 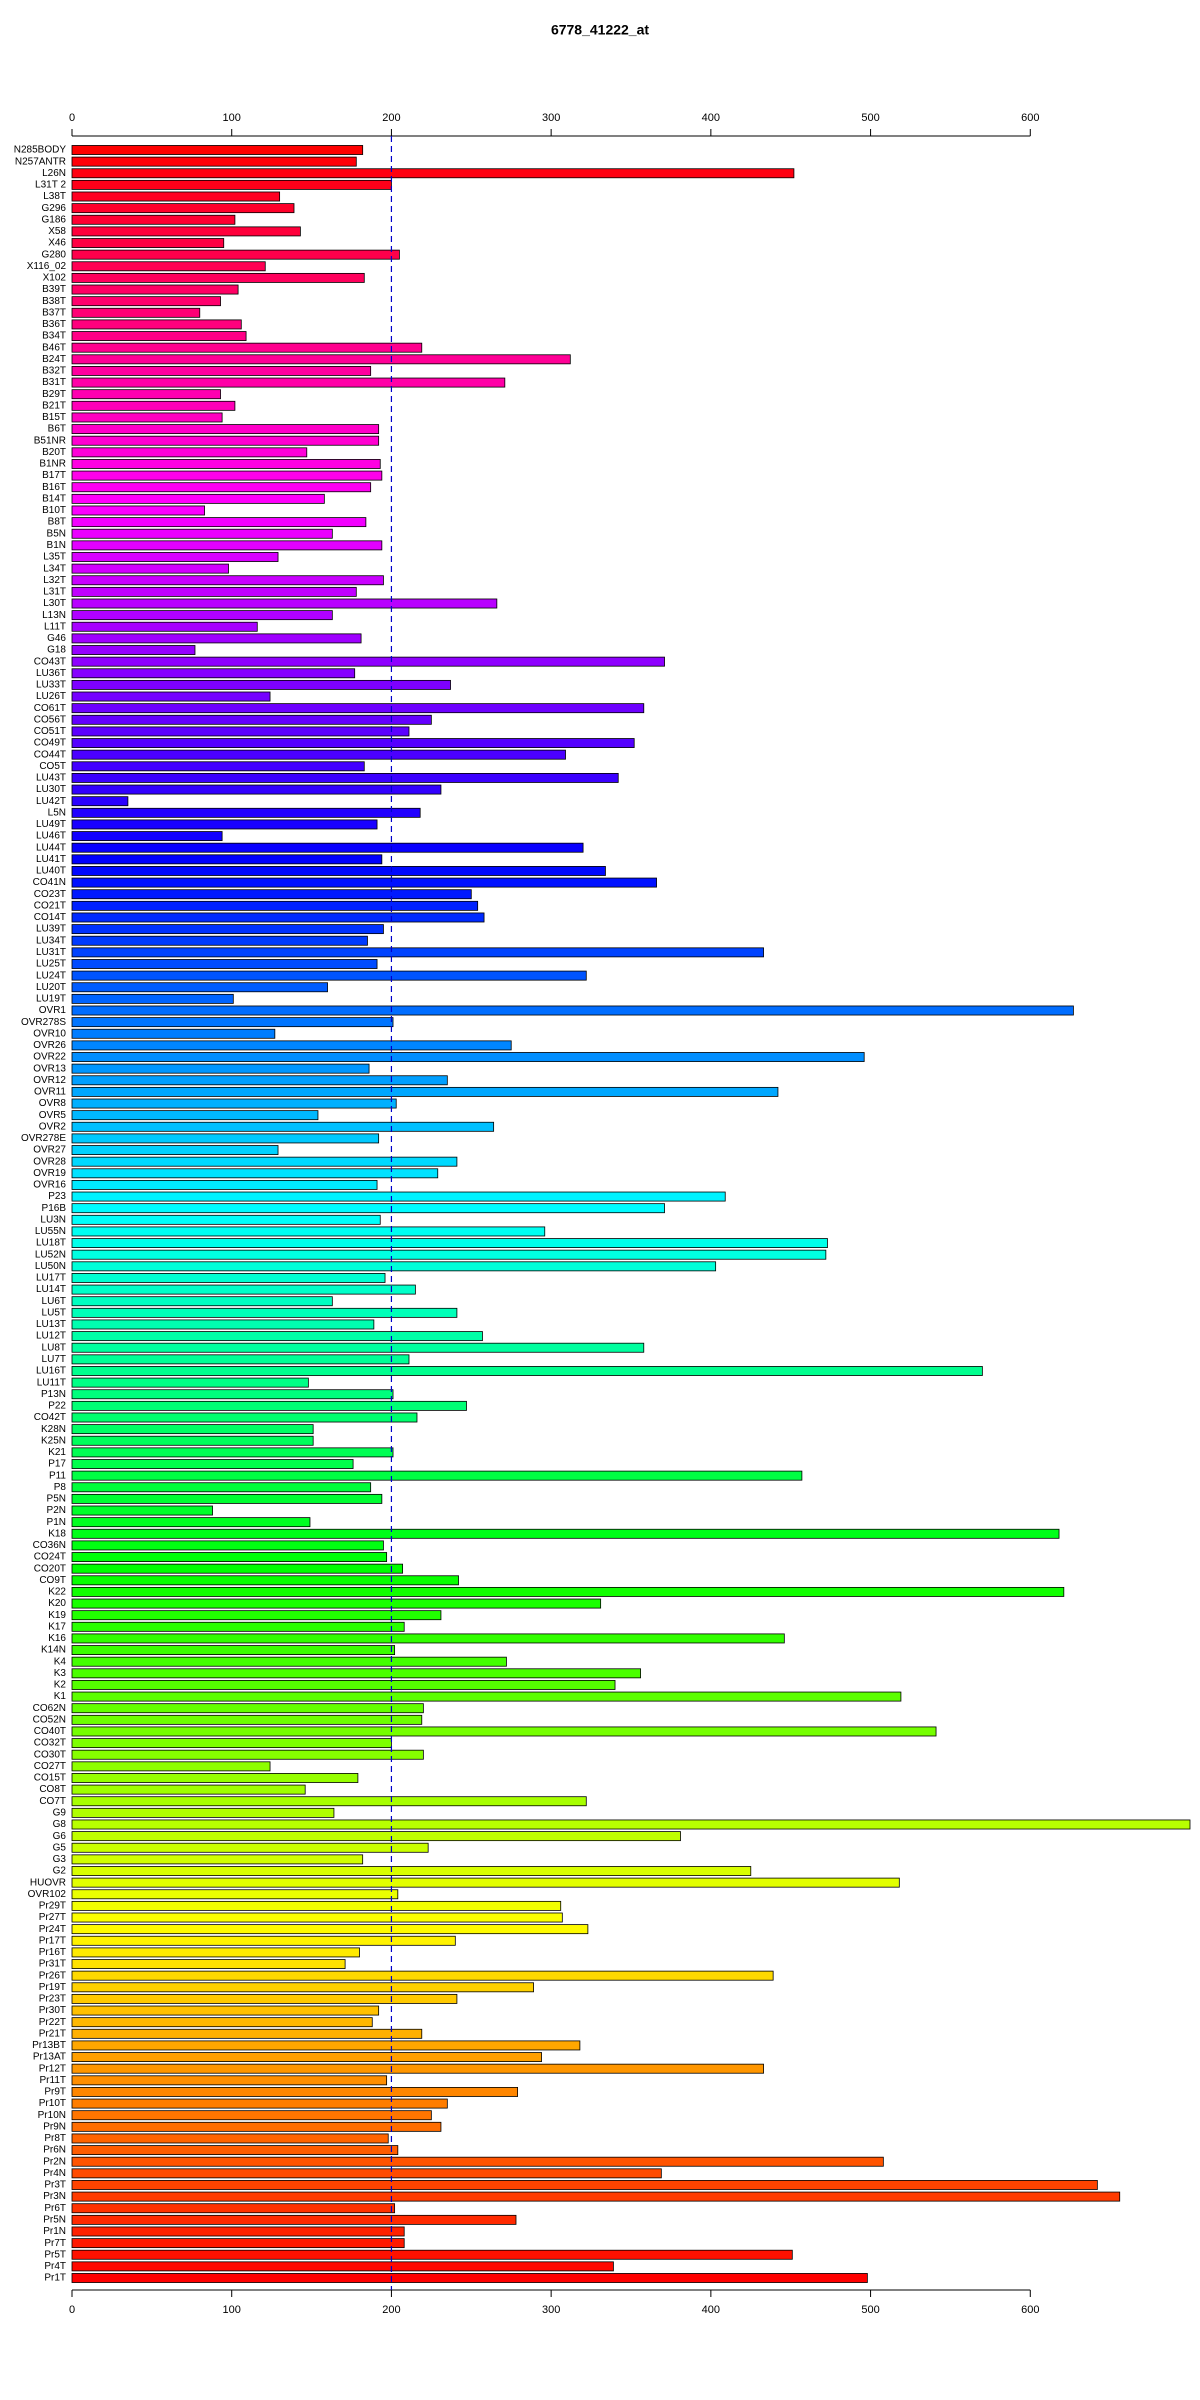 What do you see at coordinates (54, 417) in the screenshot?
I see `y-tick-label: B15T` at bounding box center [54, 417].